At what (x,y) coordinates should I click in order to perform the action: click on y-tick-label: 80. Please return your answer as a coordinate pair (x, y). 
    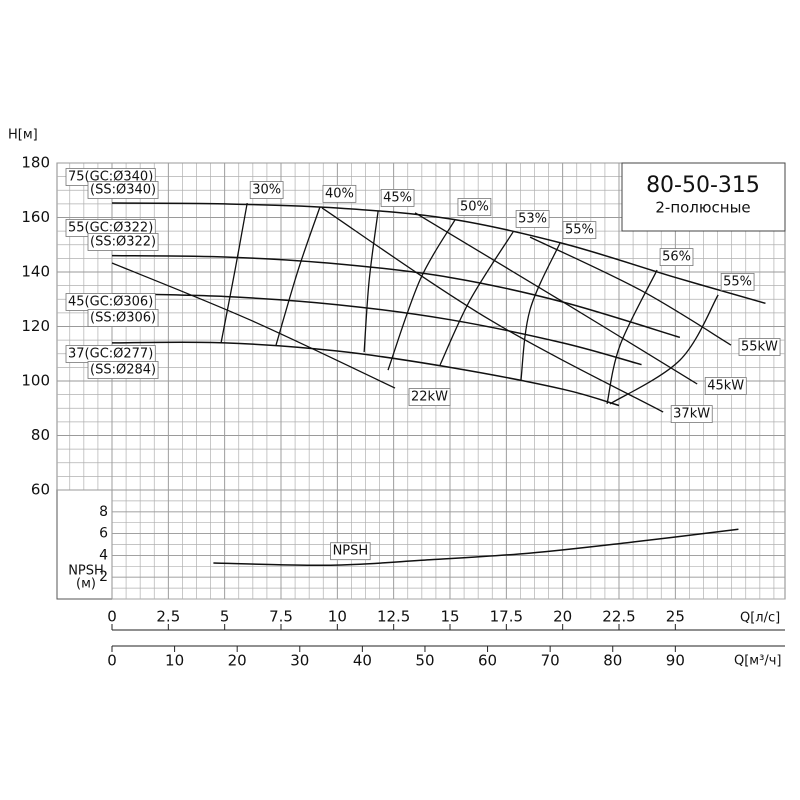
    Looking at the image, I should click on (40, 435).